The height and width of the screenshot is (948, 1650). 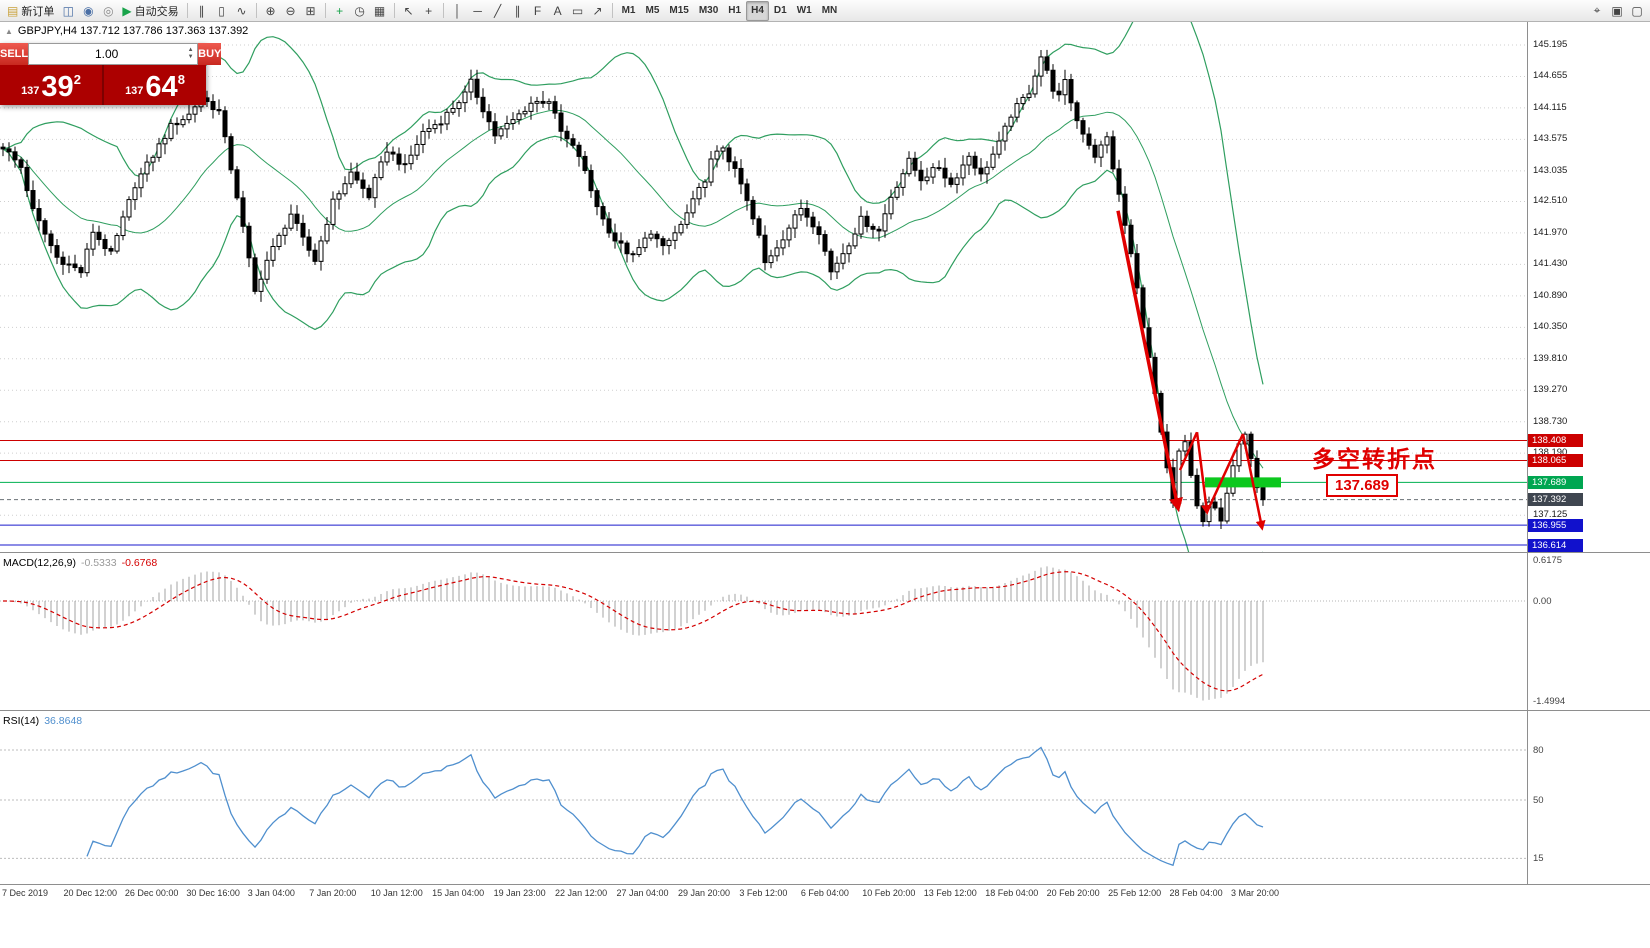 I want to click on auto-trading-button: ▶ 自动交易, so click(x=150, y=11).